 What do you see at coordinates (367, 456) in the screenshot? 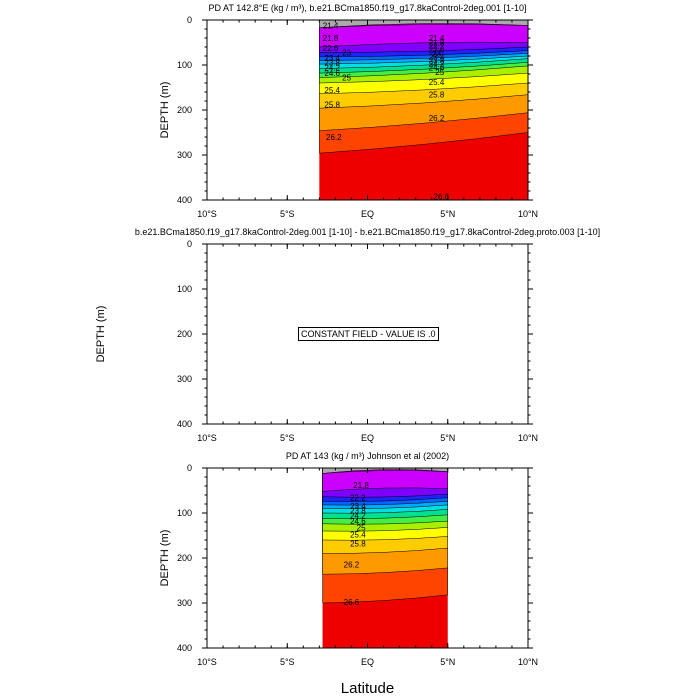
I see `panel-title: PD AT 143 (kg / m³) Johnson et al (2002)` at bounding box center [367, 456].